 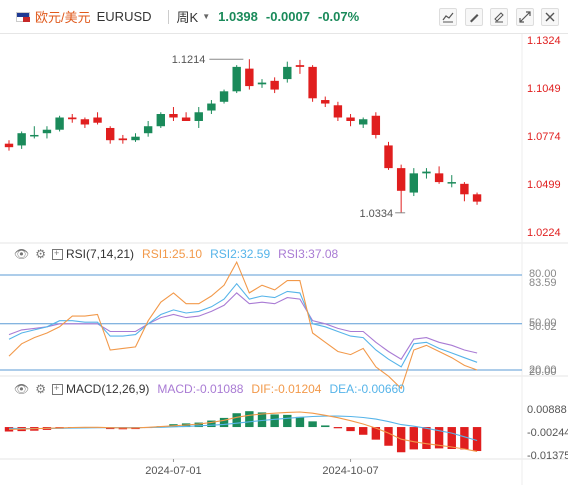 I want to click on rsi2-line, so click(x=243, y=325).